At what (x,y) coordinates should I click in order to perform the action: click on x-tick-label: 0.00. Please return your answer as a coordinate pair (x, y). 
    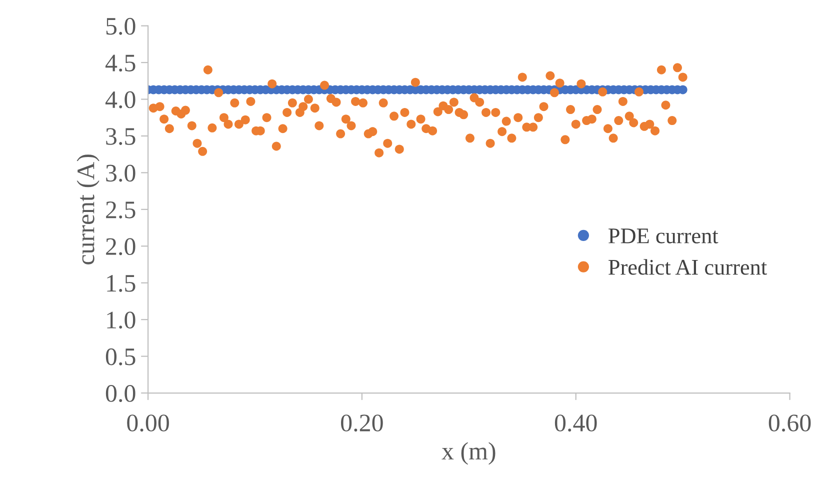
    Looking at the image, I should click on (148, 423).